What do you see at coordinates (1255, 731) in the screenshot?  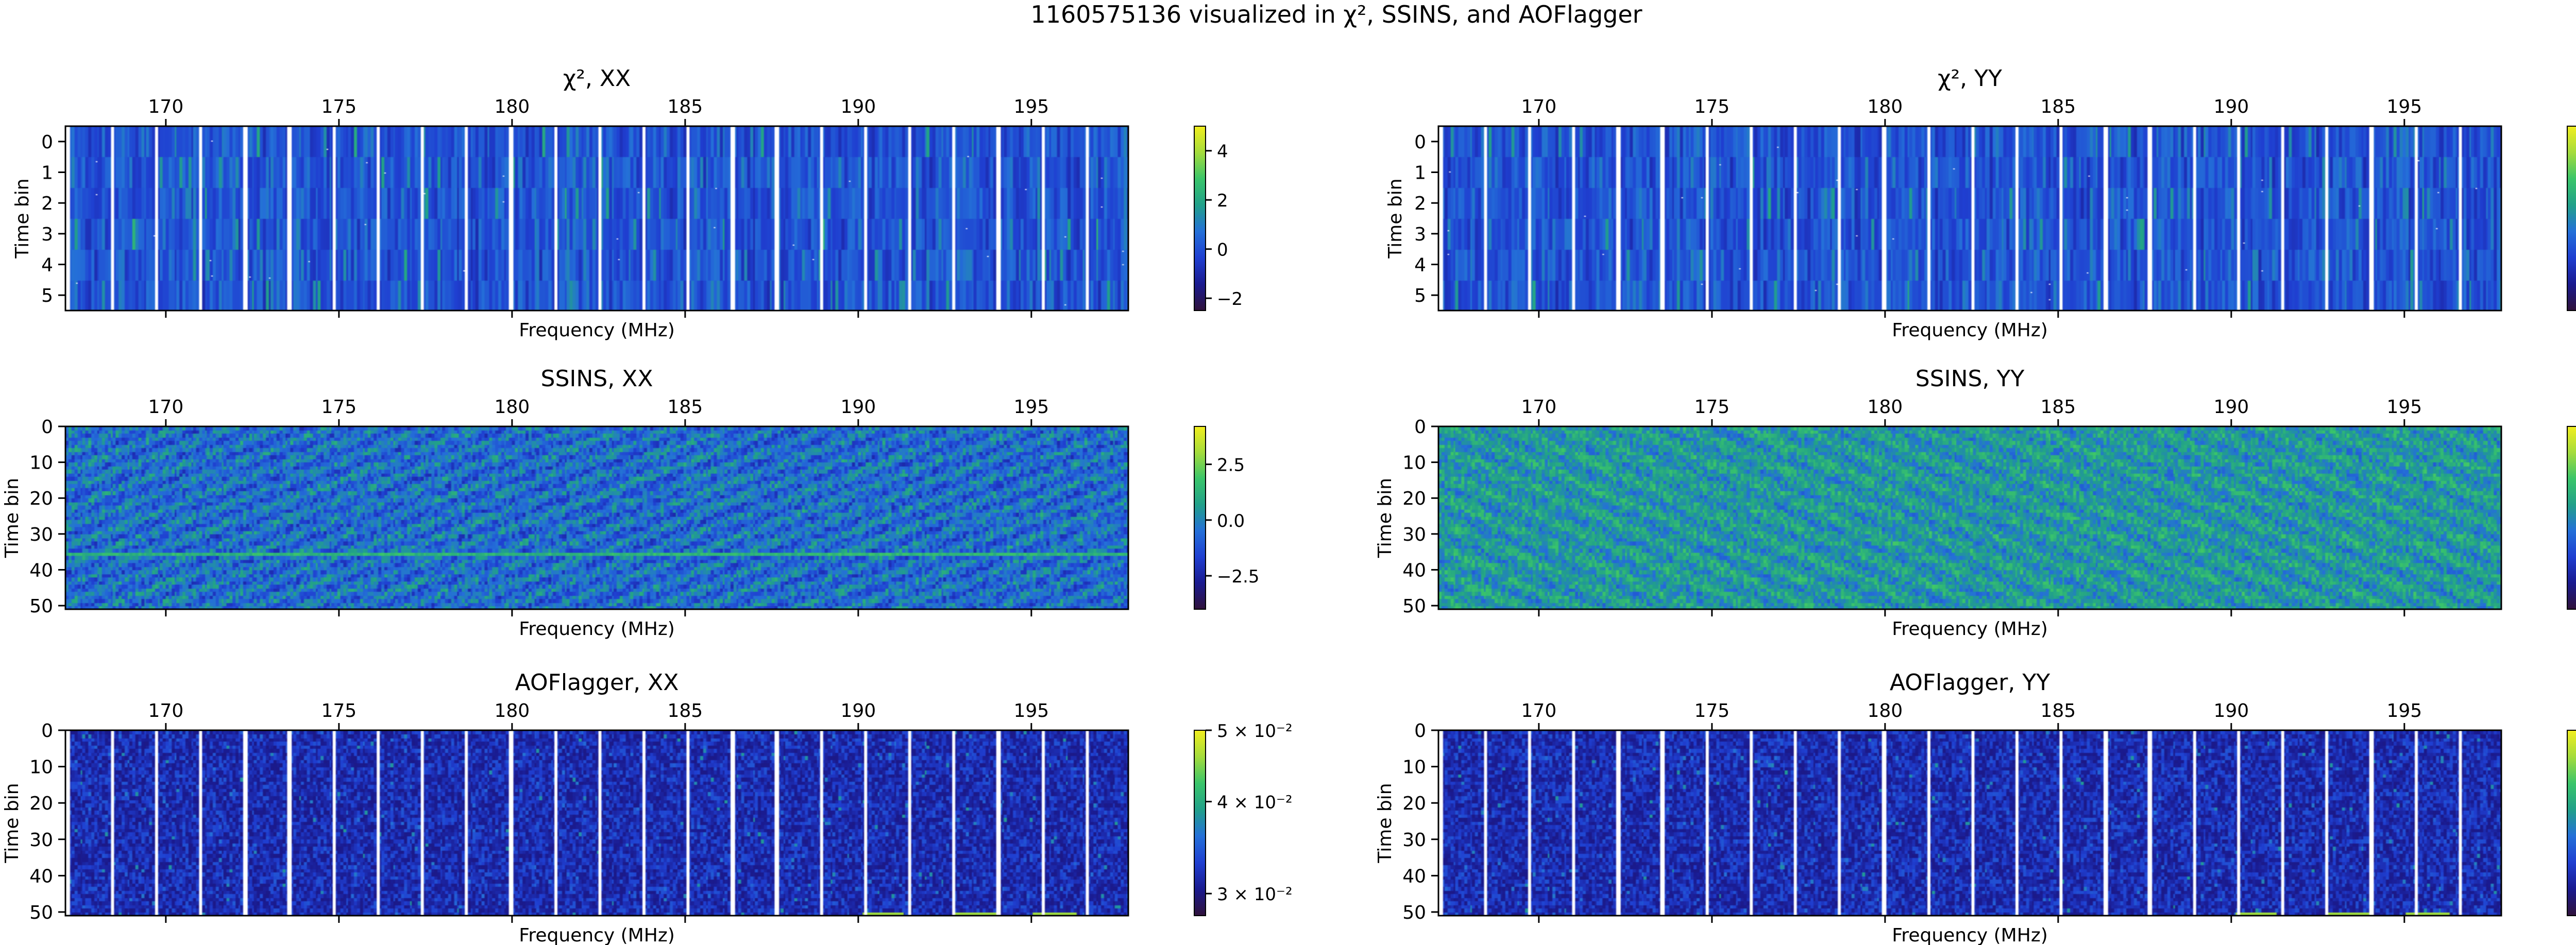 I see `colorbar-tick-label: 5 × 10⁻²` at bounding box center [1255, 731].